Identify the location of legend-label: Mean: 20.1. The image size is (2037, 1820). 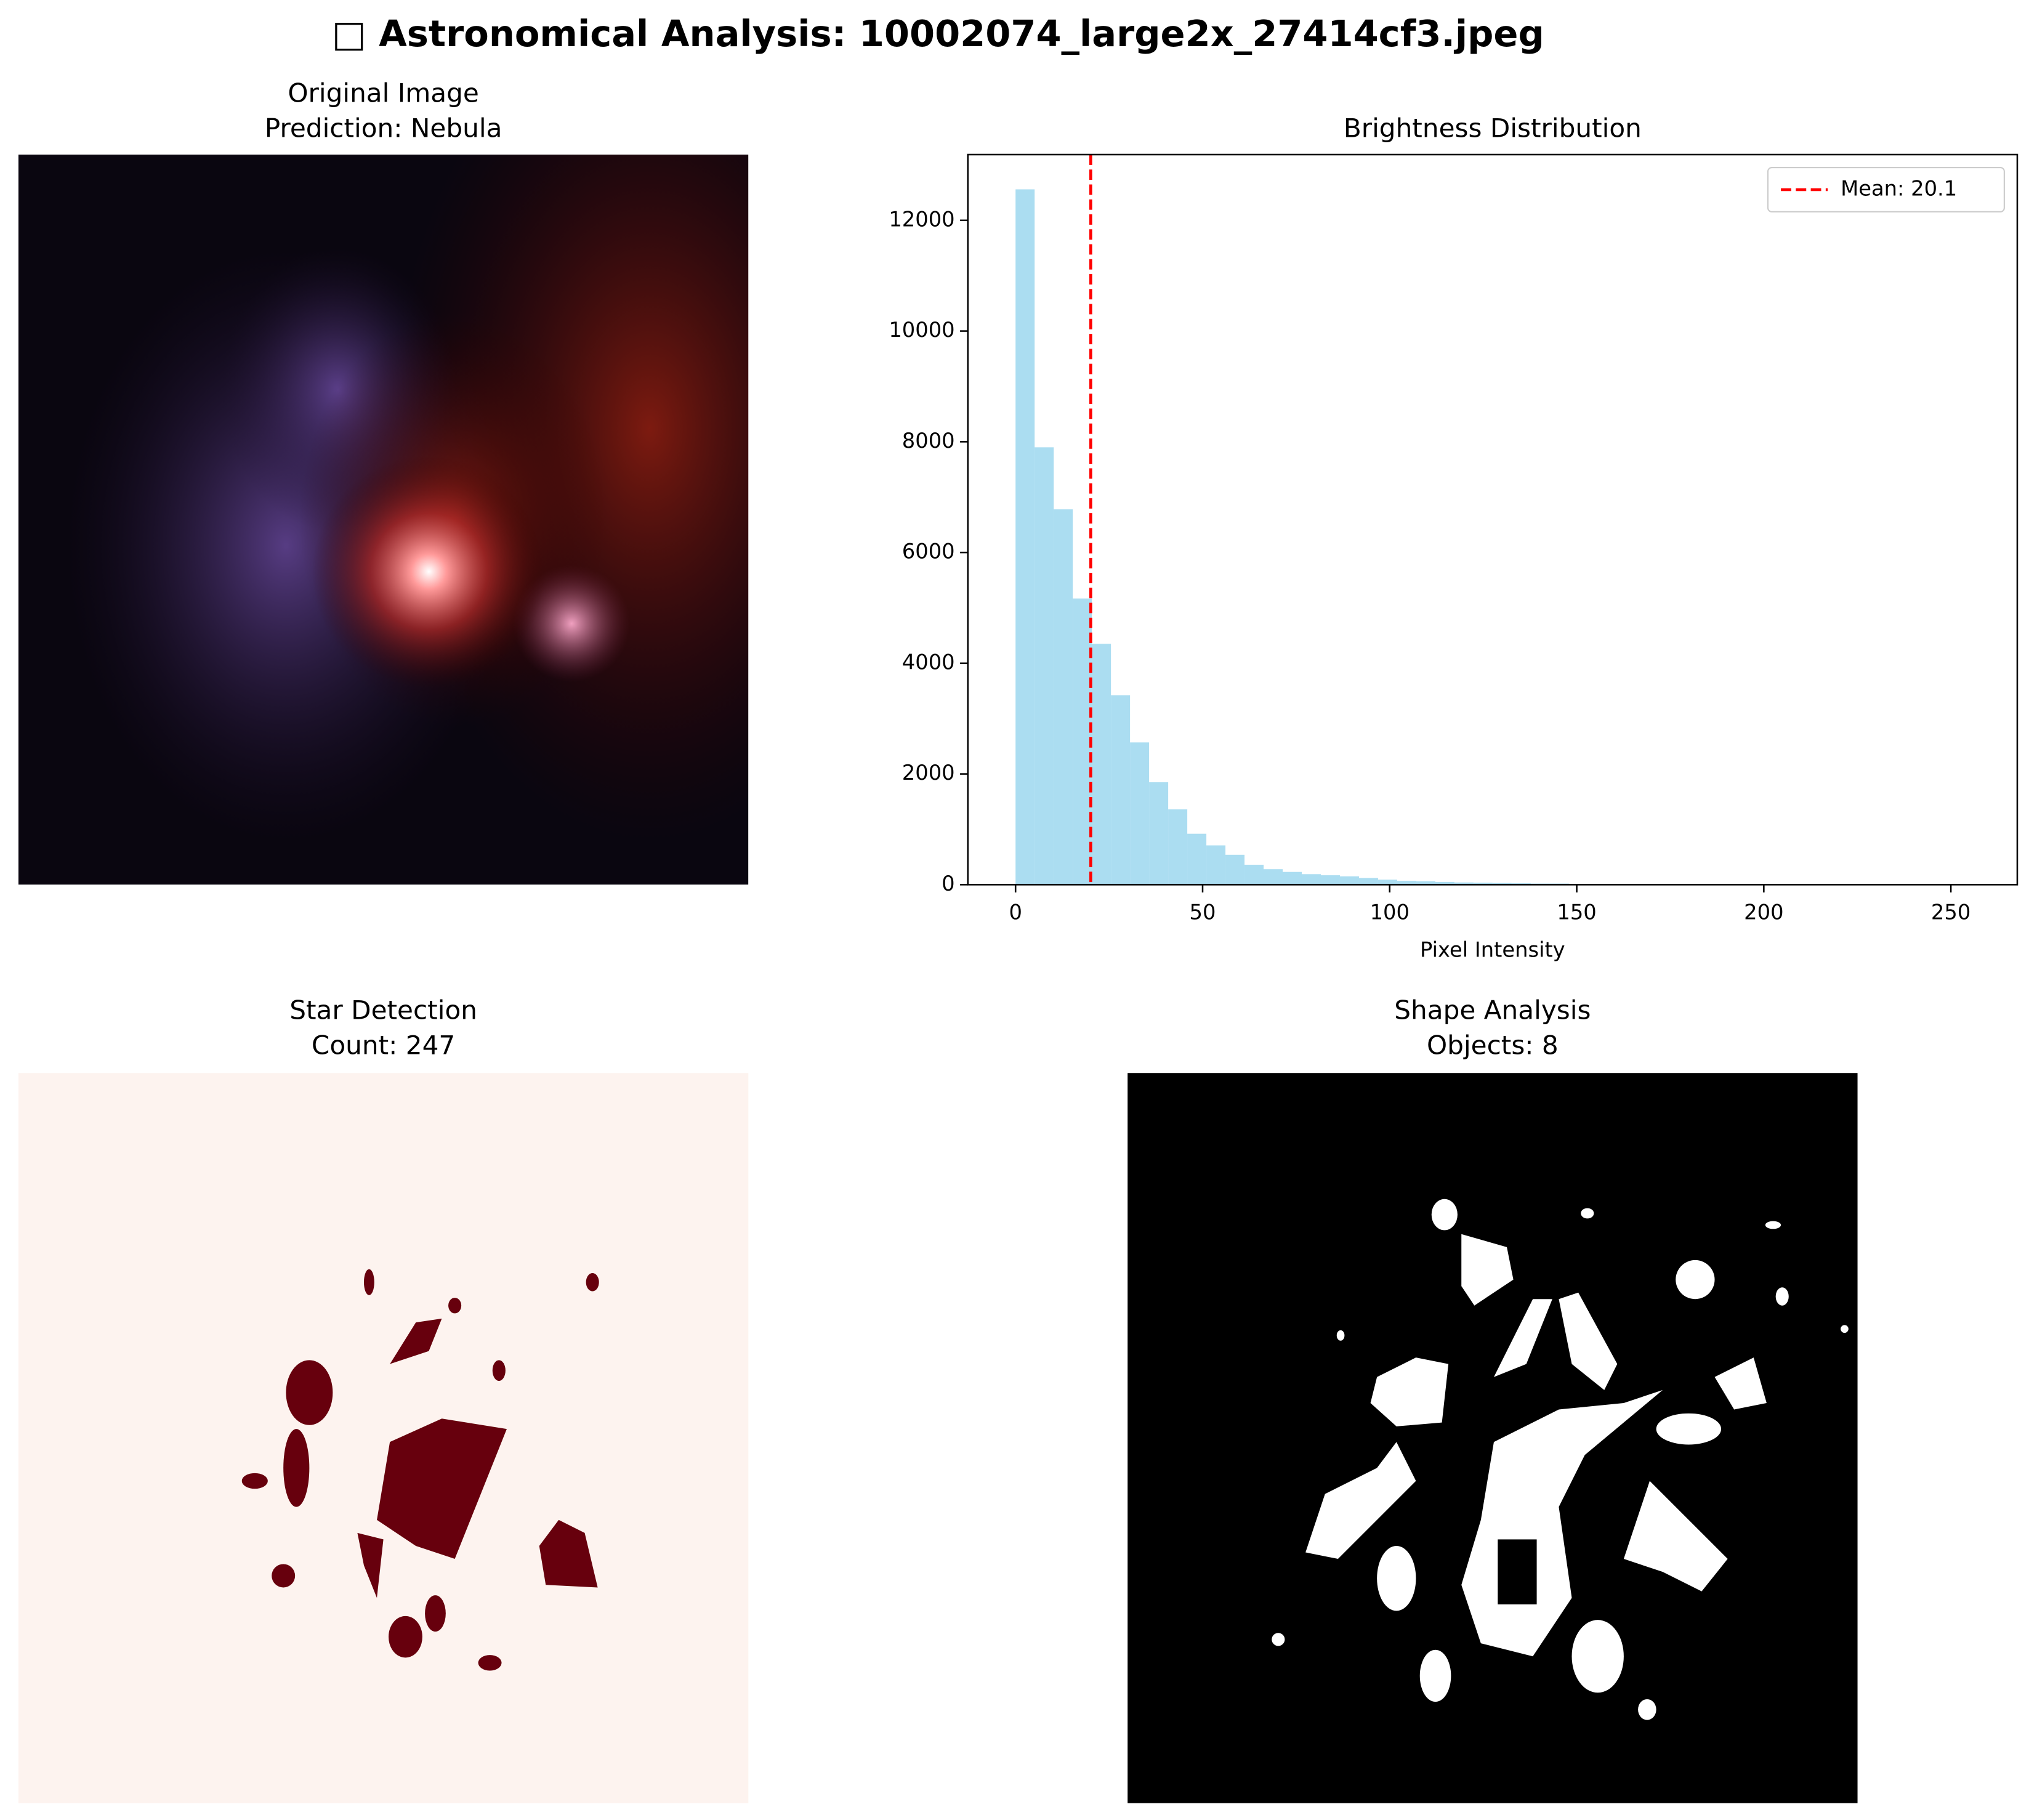
(1899, 188).